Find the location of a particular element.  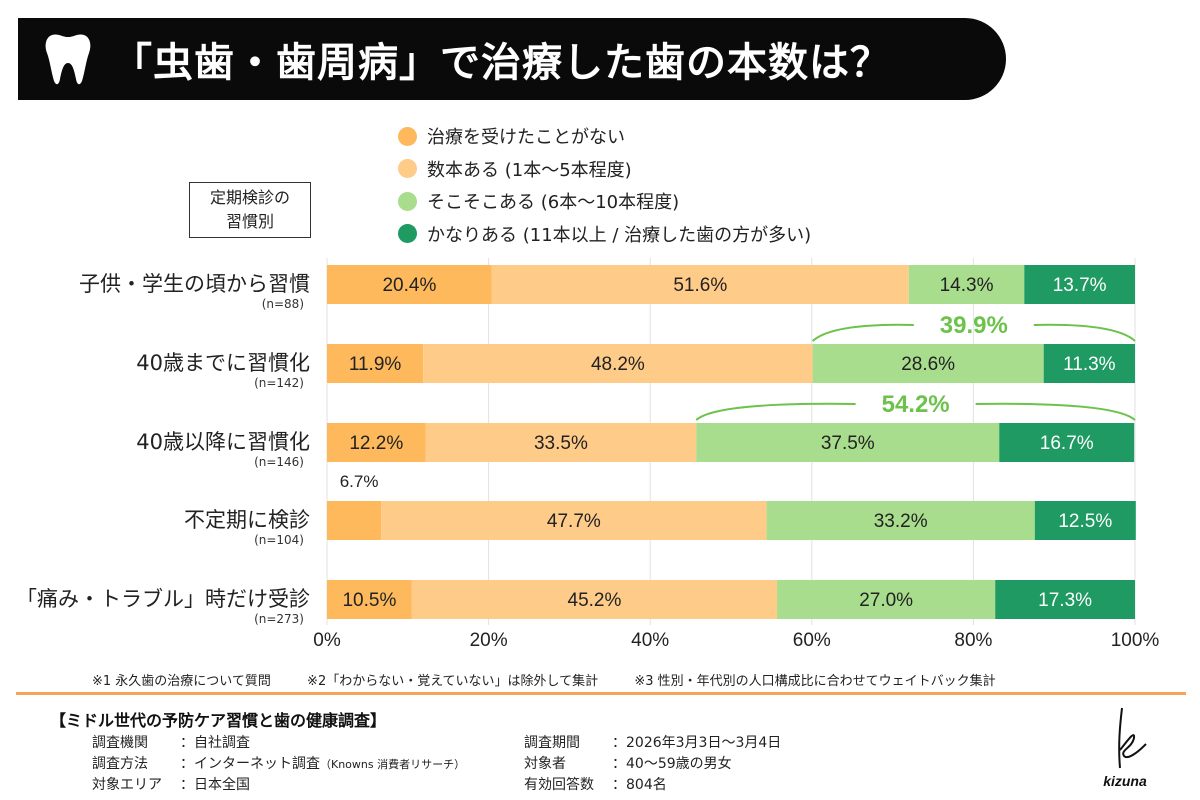

meta-key: 対象エリア is located at coordinates (127, 785).